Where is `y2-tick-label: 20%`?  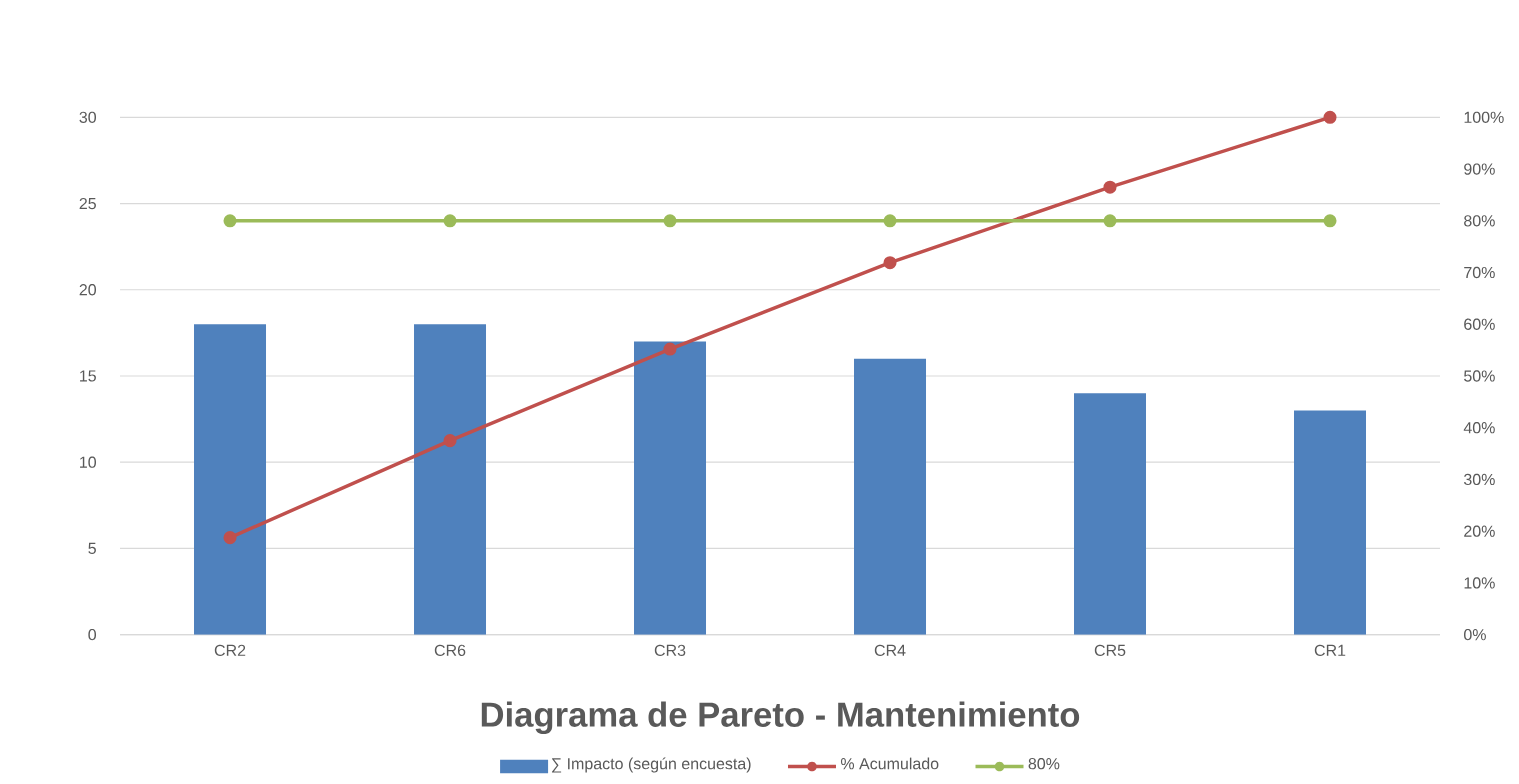
y2-tick-label: 20% is located at coordinates (1479, 531).